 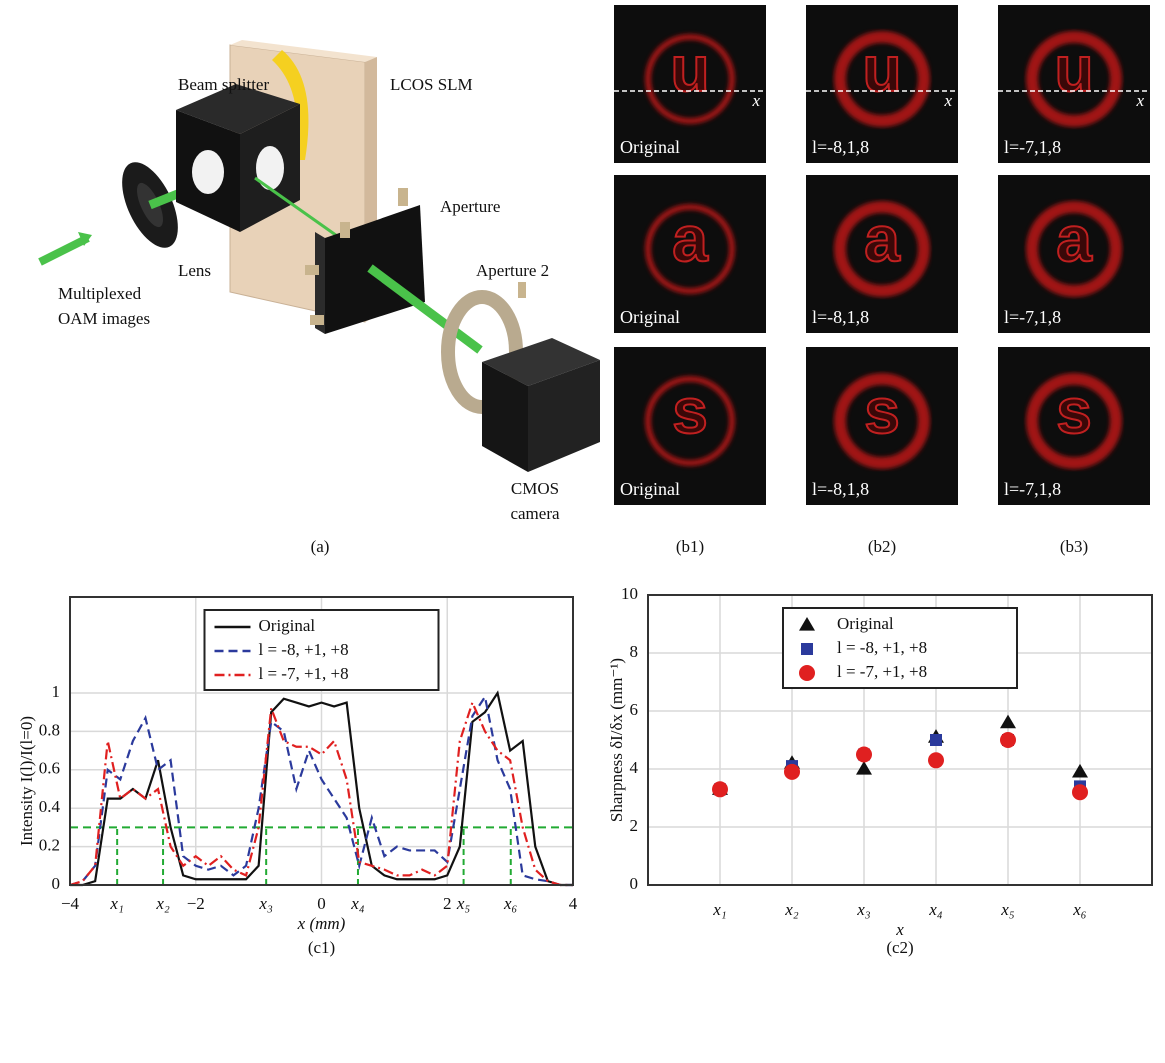 I want to click on x-tick-label: x₅, so click(x=1007, y=909).